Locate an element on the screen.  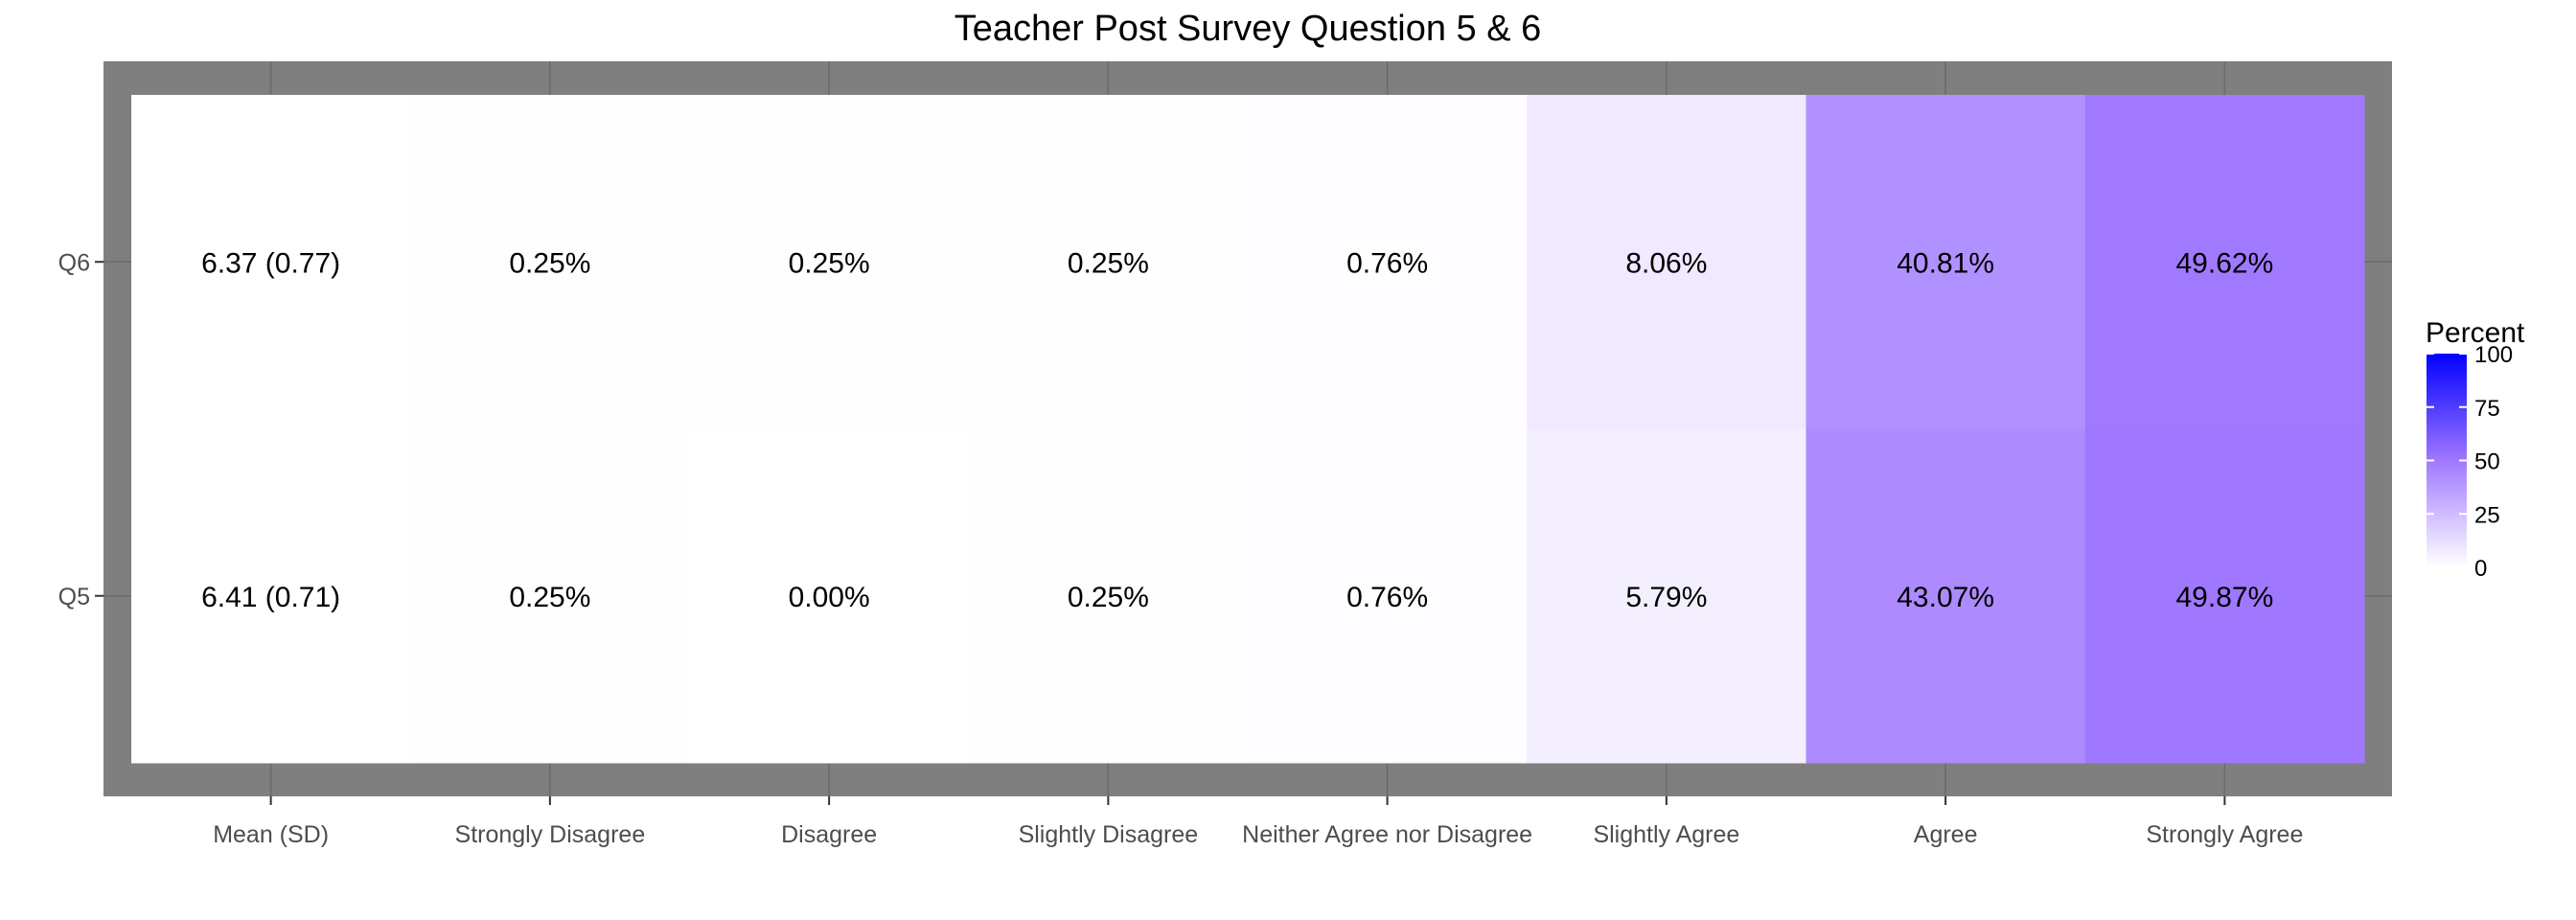
cell-label: 43.07% is located at coordinates (1945, 597).